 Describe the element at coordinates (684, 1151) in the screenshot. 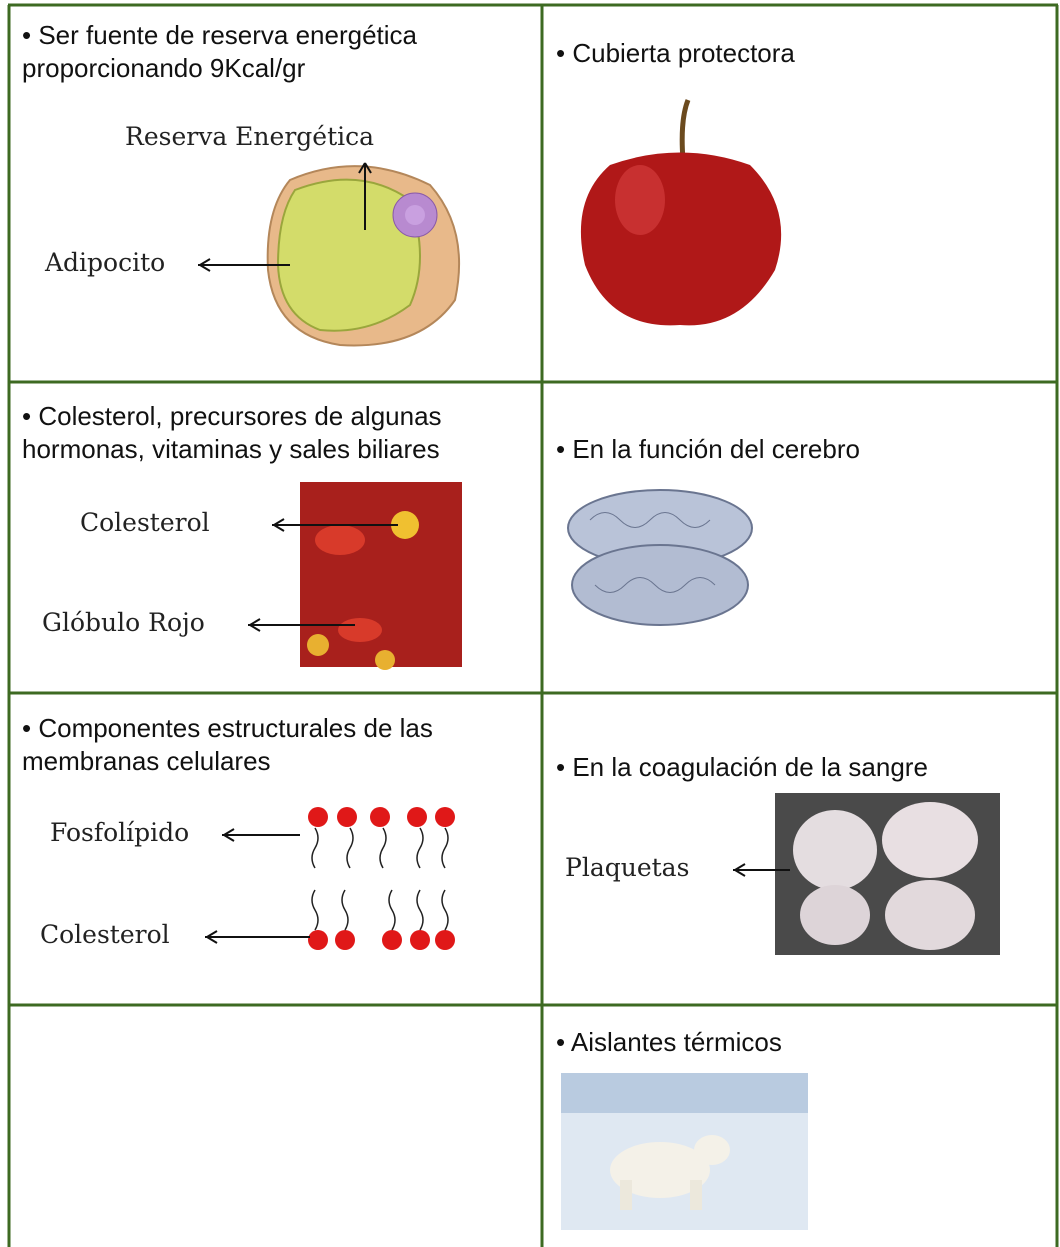

I see `polar-bear-photo` at that location.